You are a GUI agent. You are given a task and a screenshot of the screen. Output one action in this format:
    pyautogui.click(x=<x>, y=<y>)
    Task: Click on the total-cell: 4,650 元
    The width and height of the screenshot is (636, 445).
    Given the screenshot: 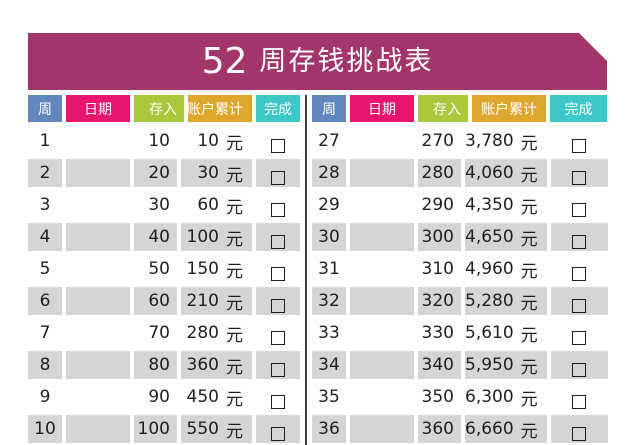 What is the action you would take?
    pyautogui.click(x=506, y=237)
    